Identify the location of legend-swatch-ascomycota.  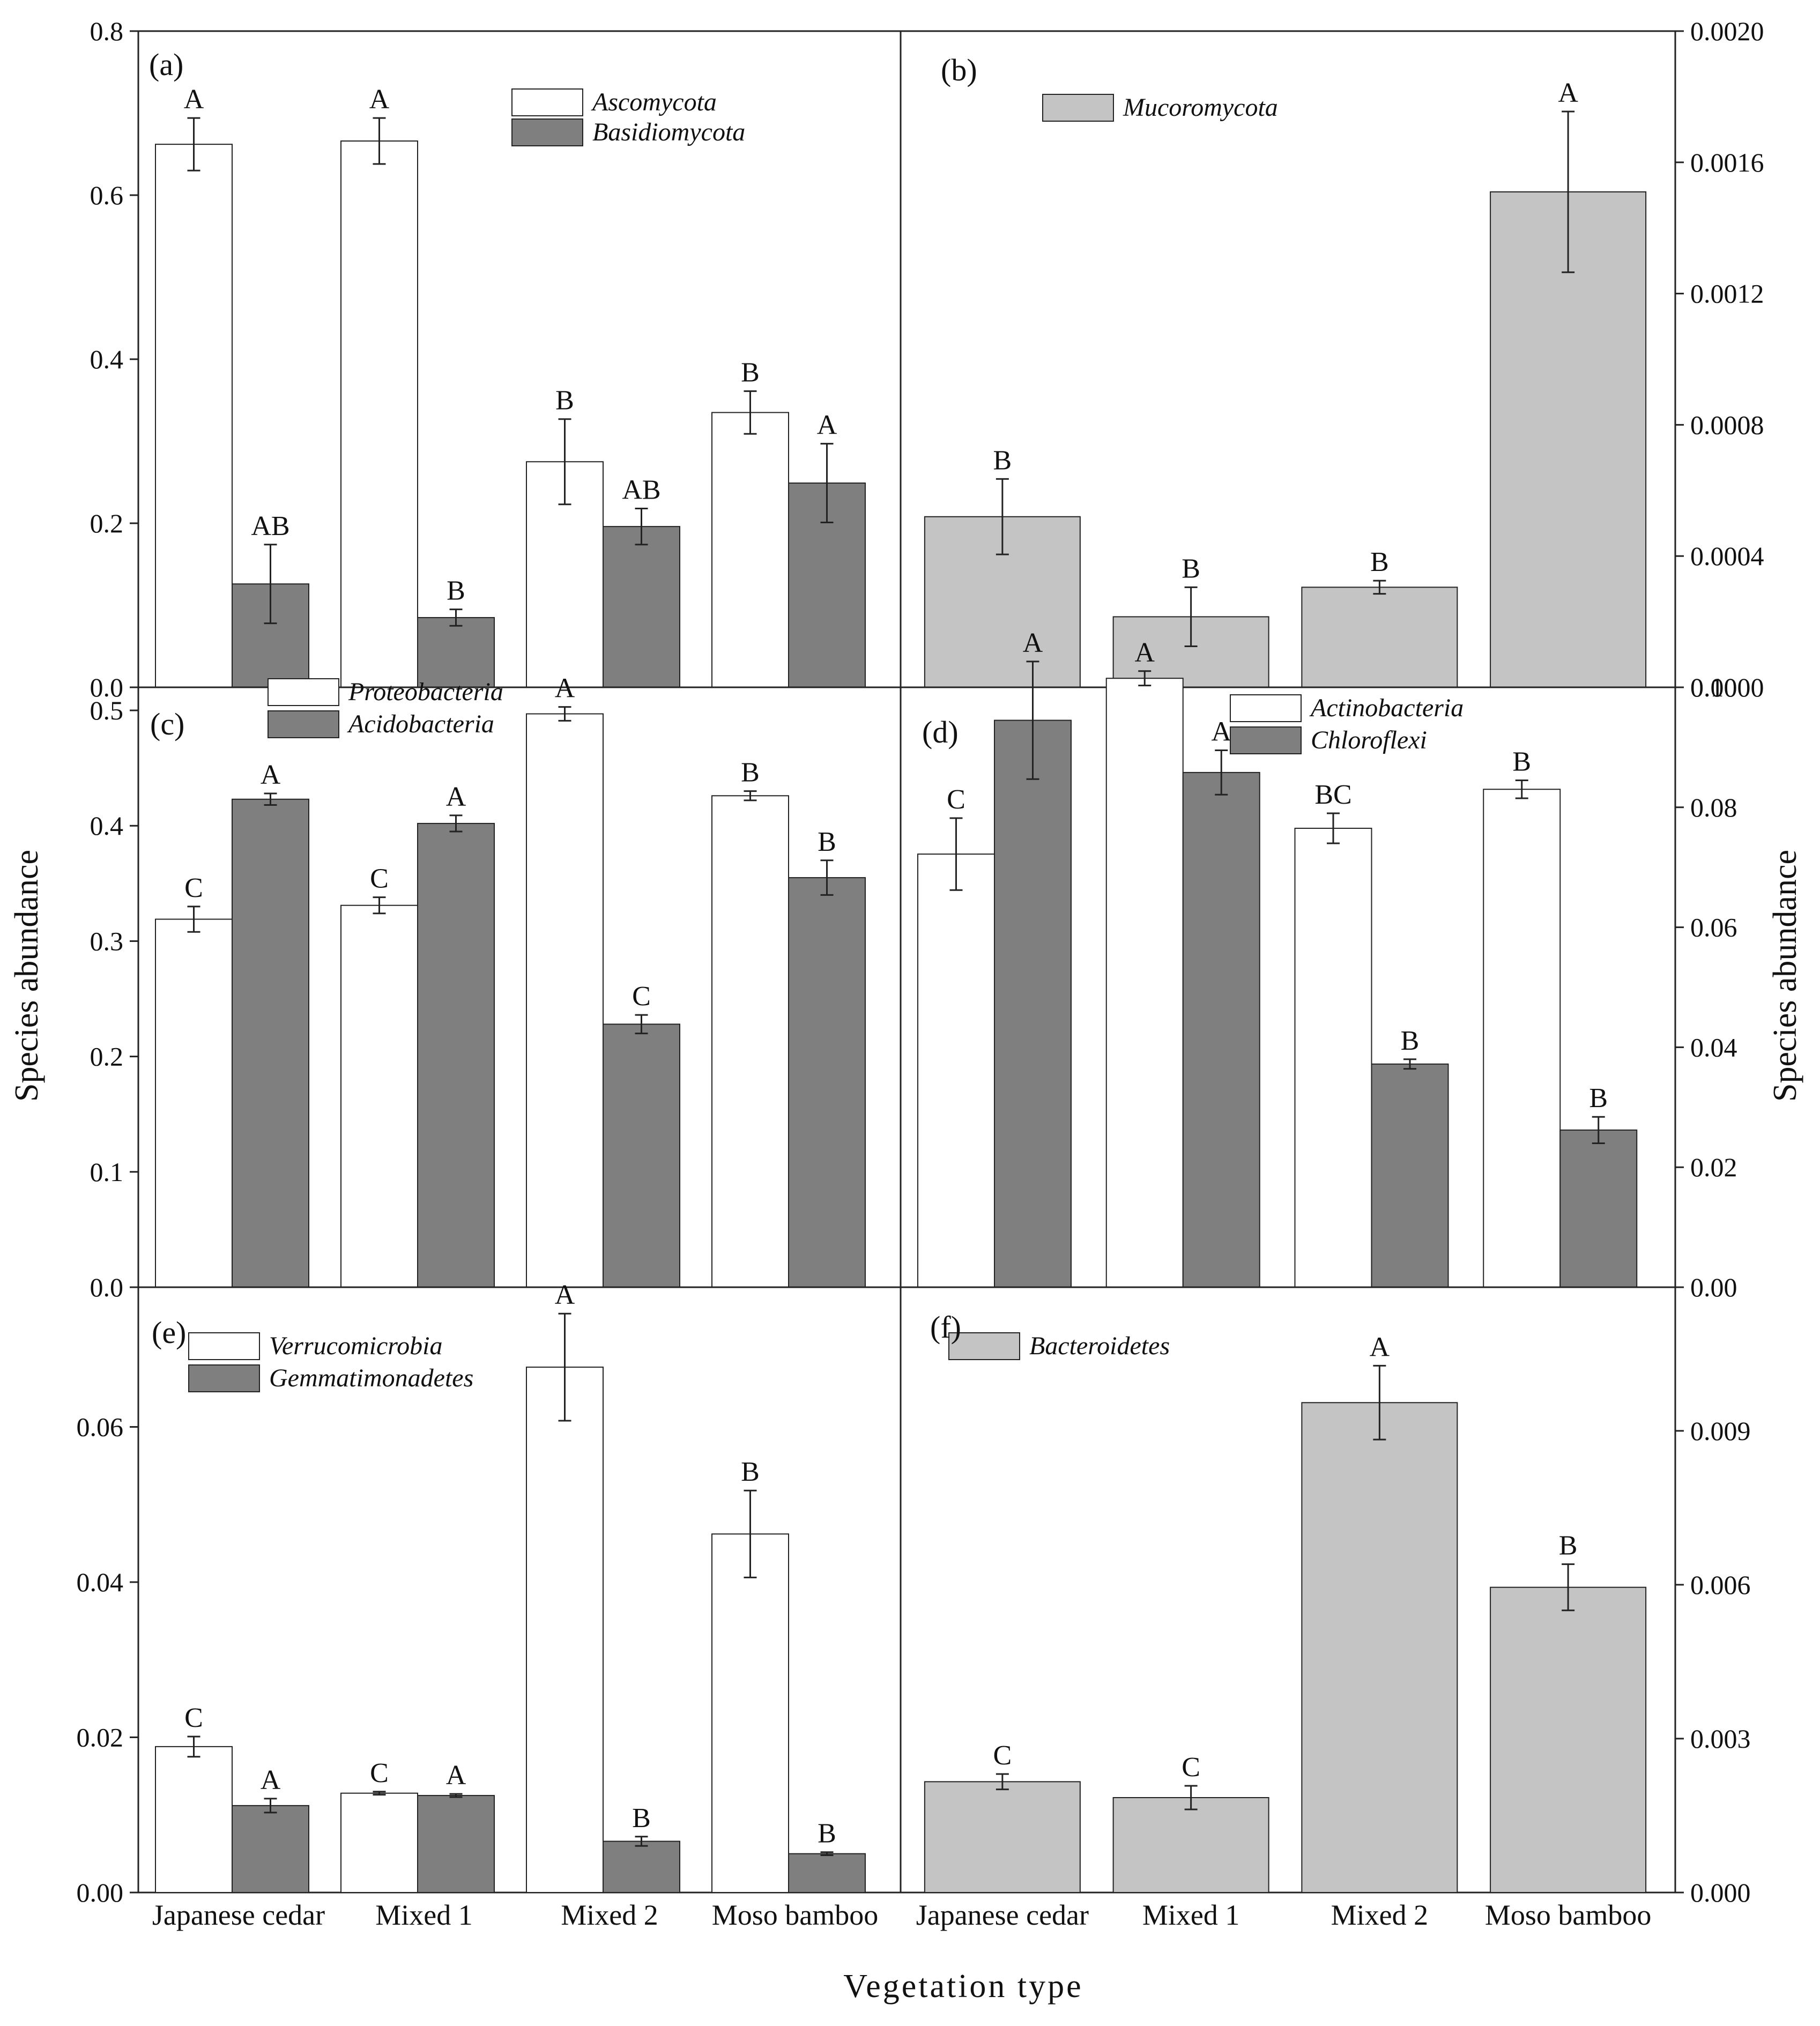
(547, 102).